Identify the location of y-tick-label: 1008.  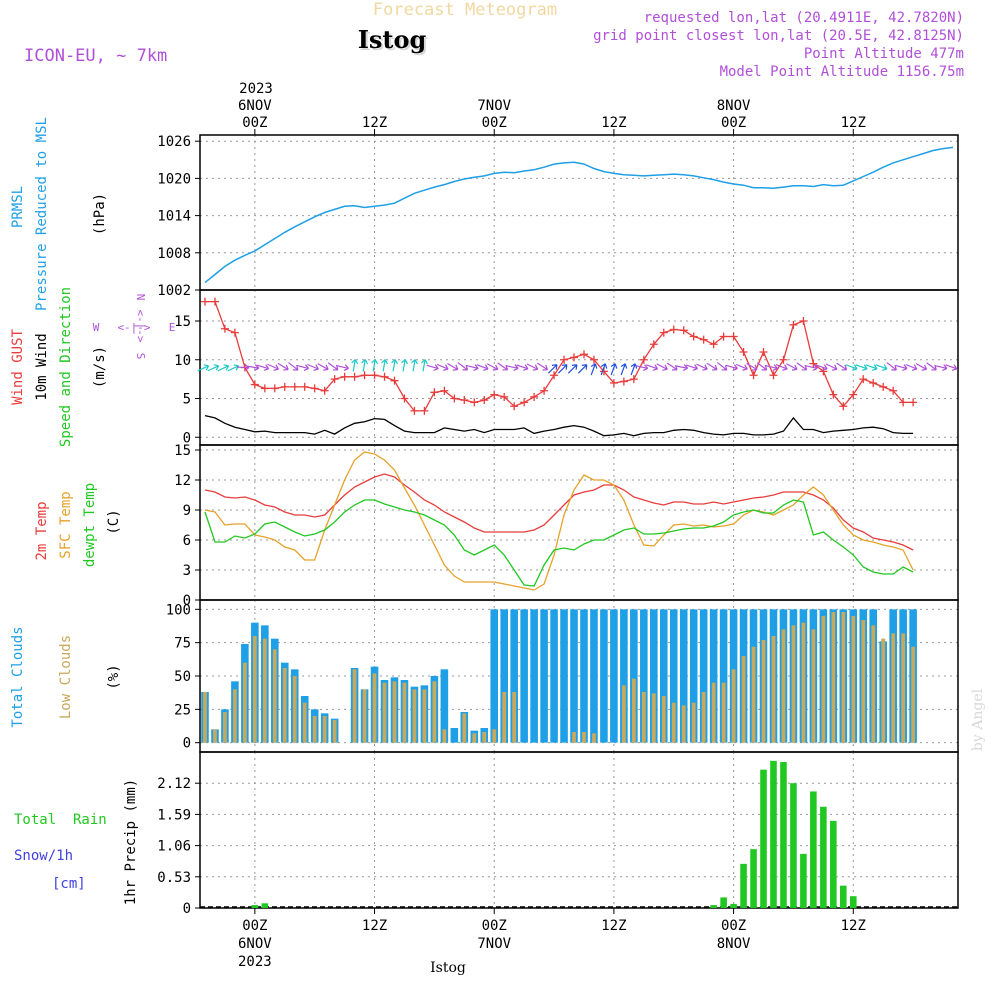
(174, 254).